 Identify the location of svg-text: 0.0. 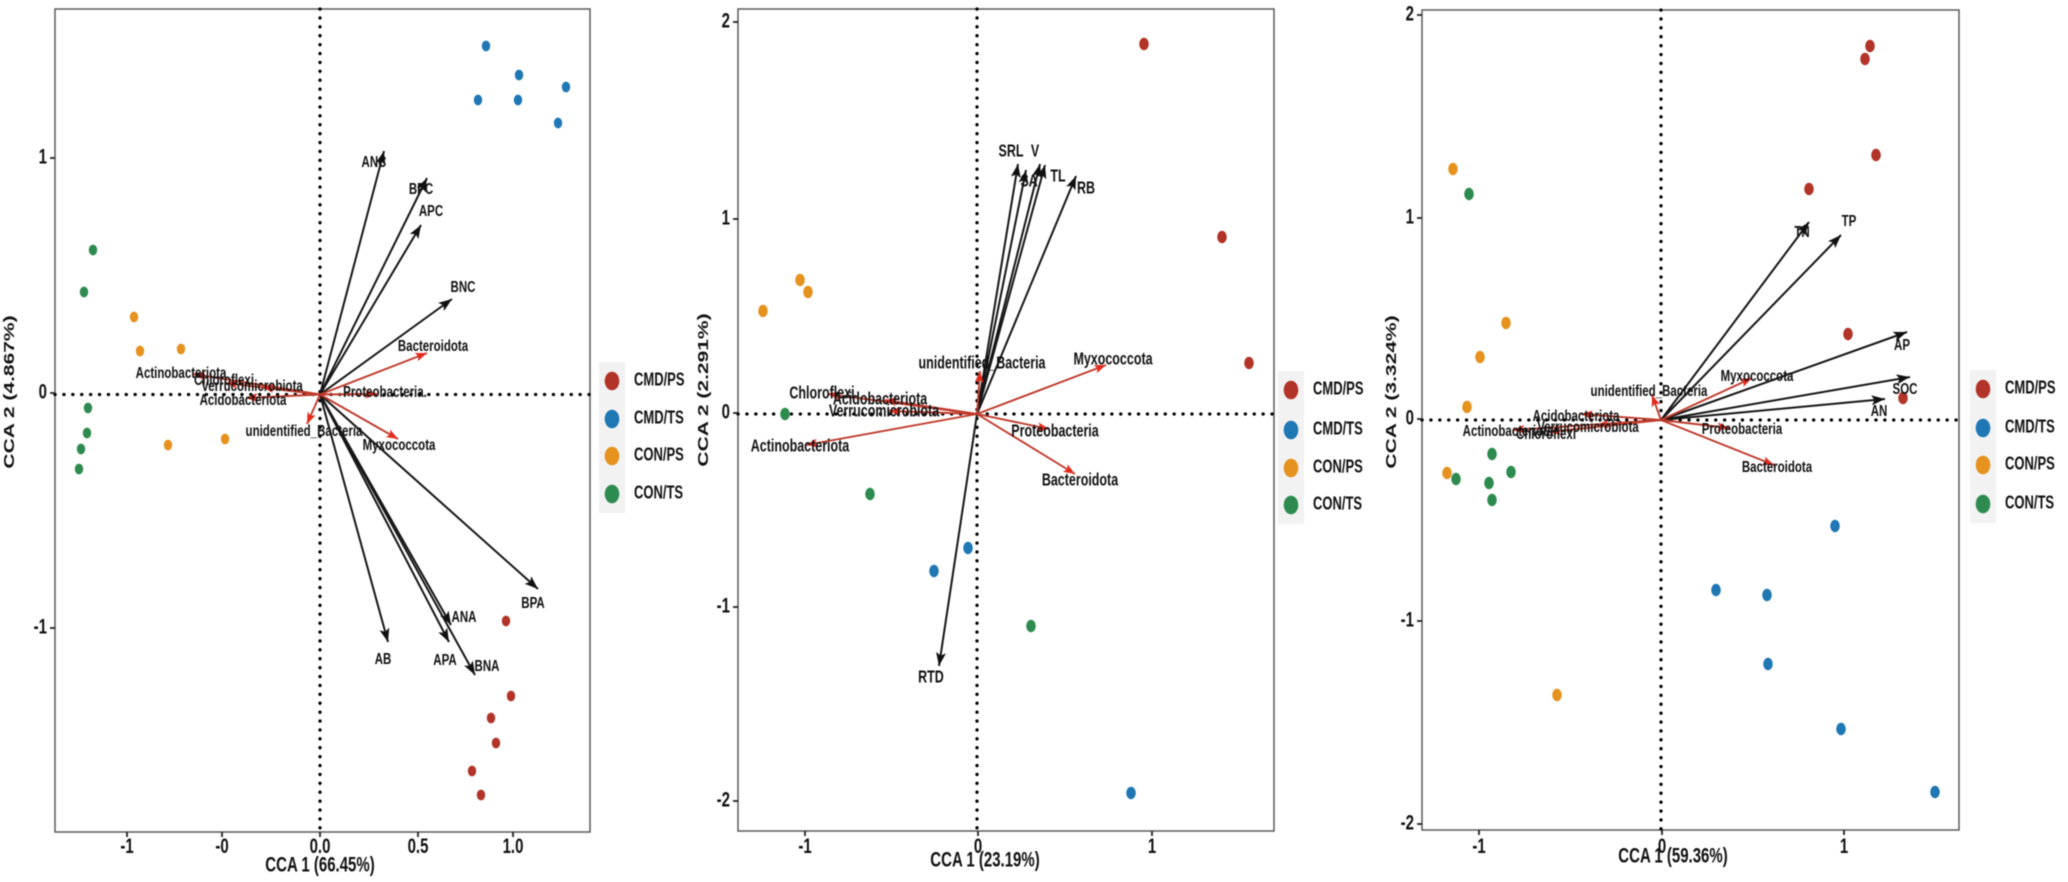
(320, 845).